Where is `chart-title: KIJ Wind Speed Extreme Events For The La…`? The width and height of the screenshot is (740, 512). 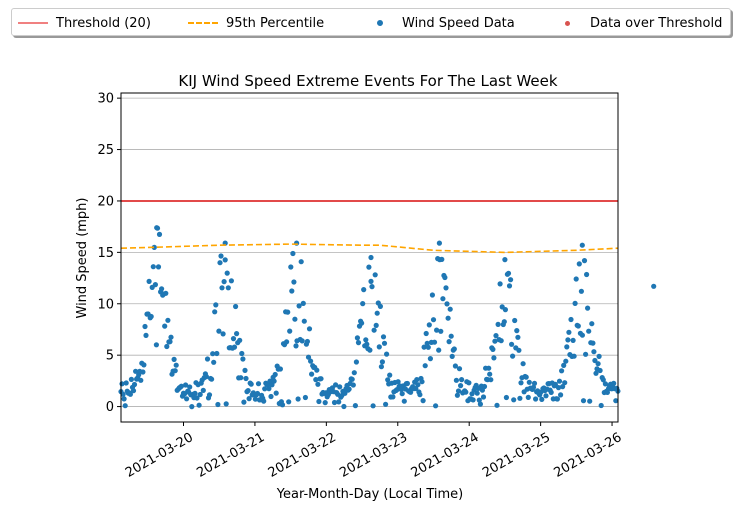 chart-title: KIJ Wind Speed Extreme Events For The La… is located at coordinates (367, 81).